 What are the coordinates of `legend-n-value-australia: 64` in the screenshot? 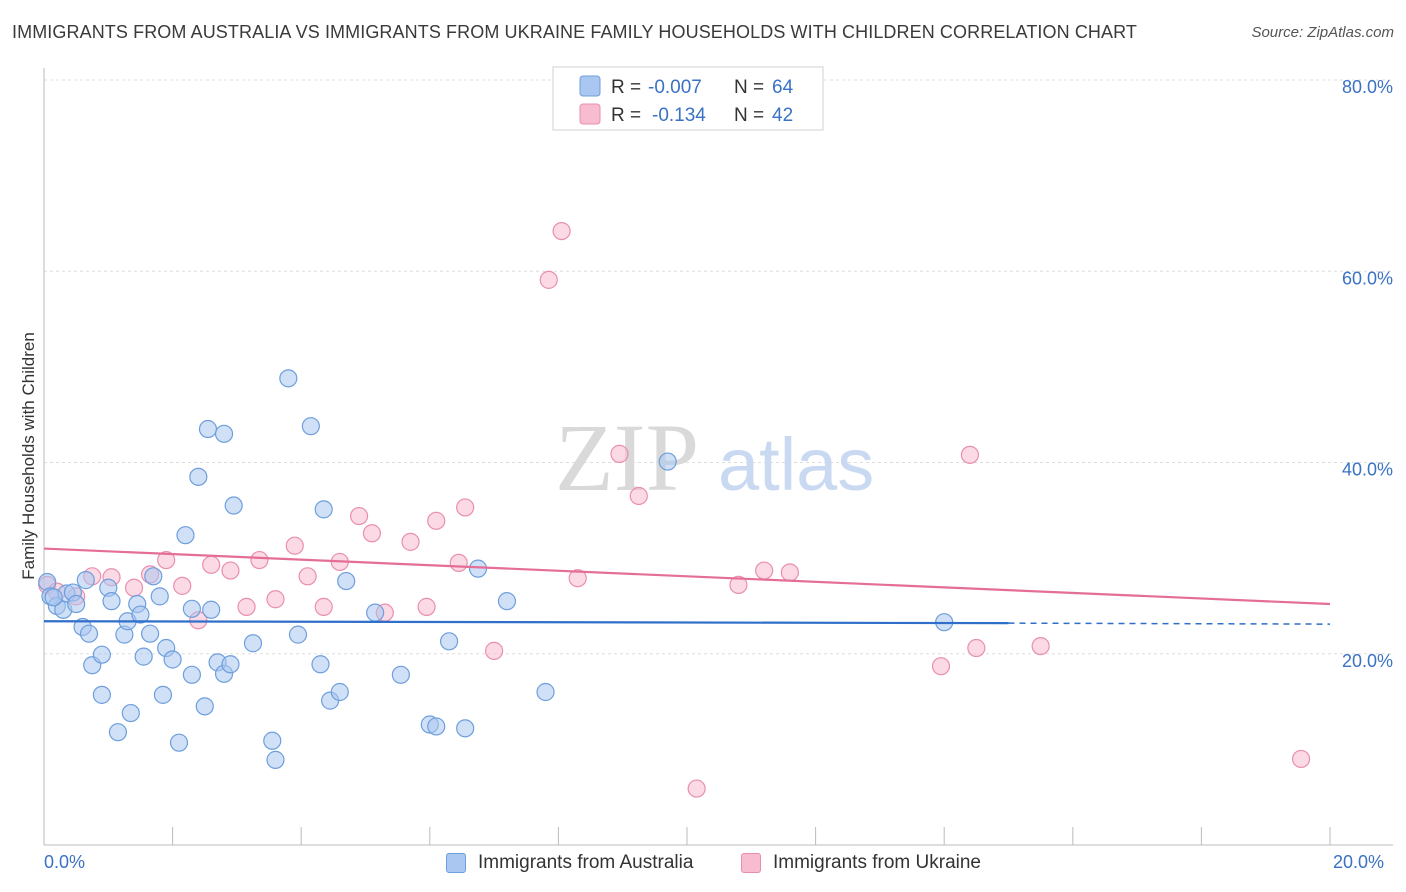 It's located at (783, 87).